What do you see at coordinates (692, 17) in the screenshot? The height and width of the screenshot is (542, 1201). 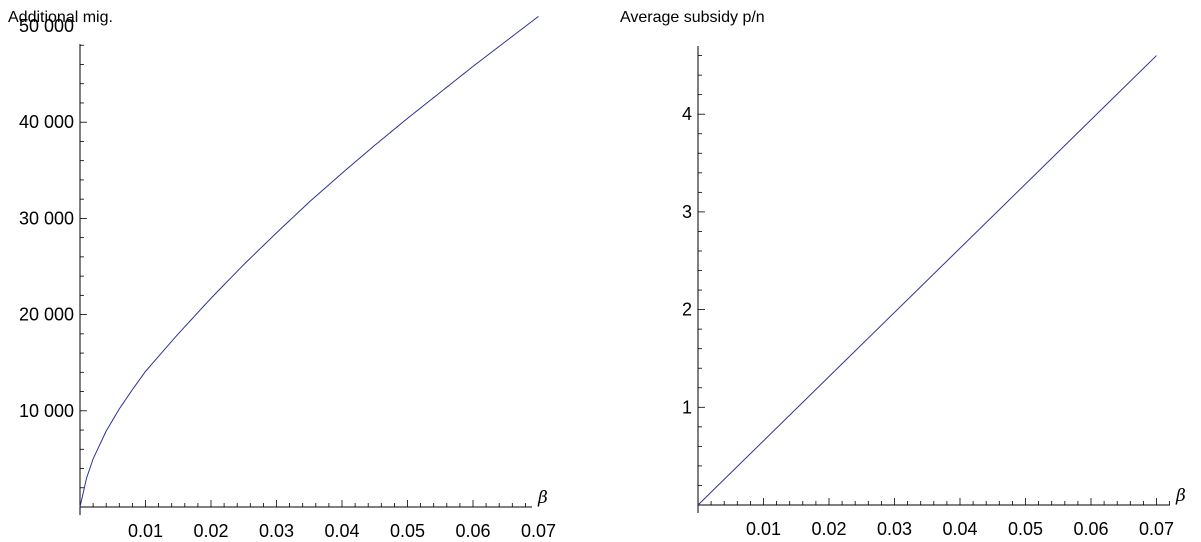 I see `y-axis-label: Average subsidy p/n` at bounding box center [692, 17].